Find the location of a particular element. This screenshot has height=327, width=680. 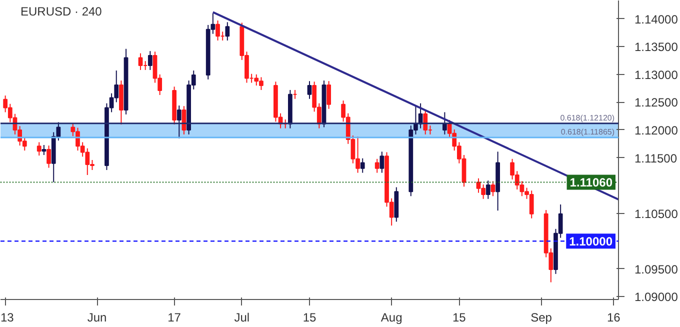

x-tick-label: Sep is located at coordinates (541, 317).